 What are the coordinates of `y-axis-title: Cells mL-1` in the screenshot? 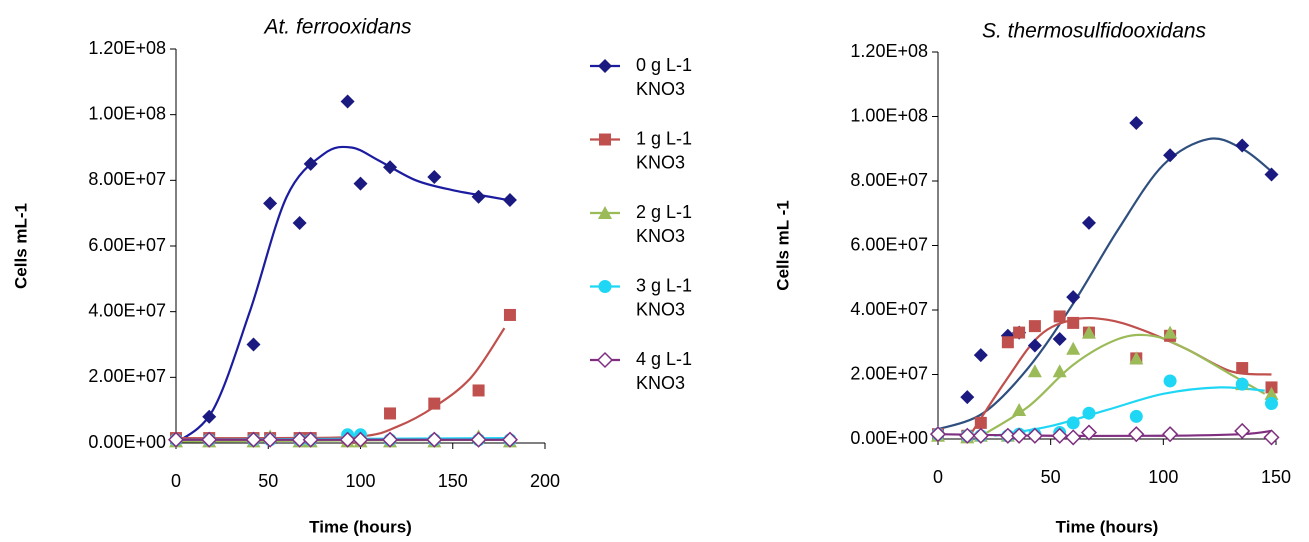 It's located at (20, 246).